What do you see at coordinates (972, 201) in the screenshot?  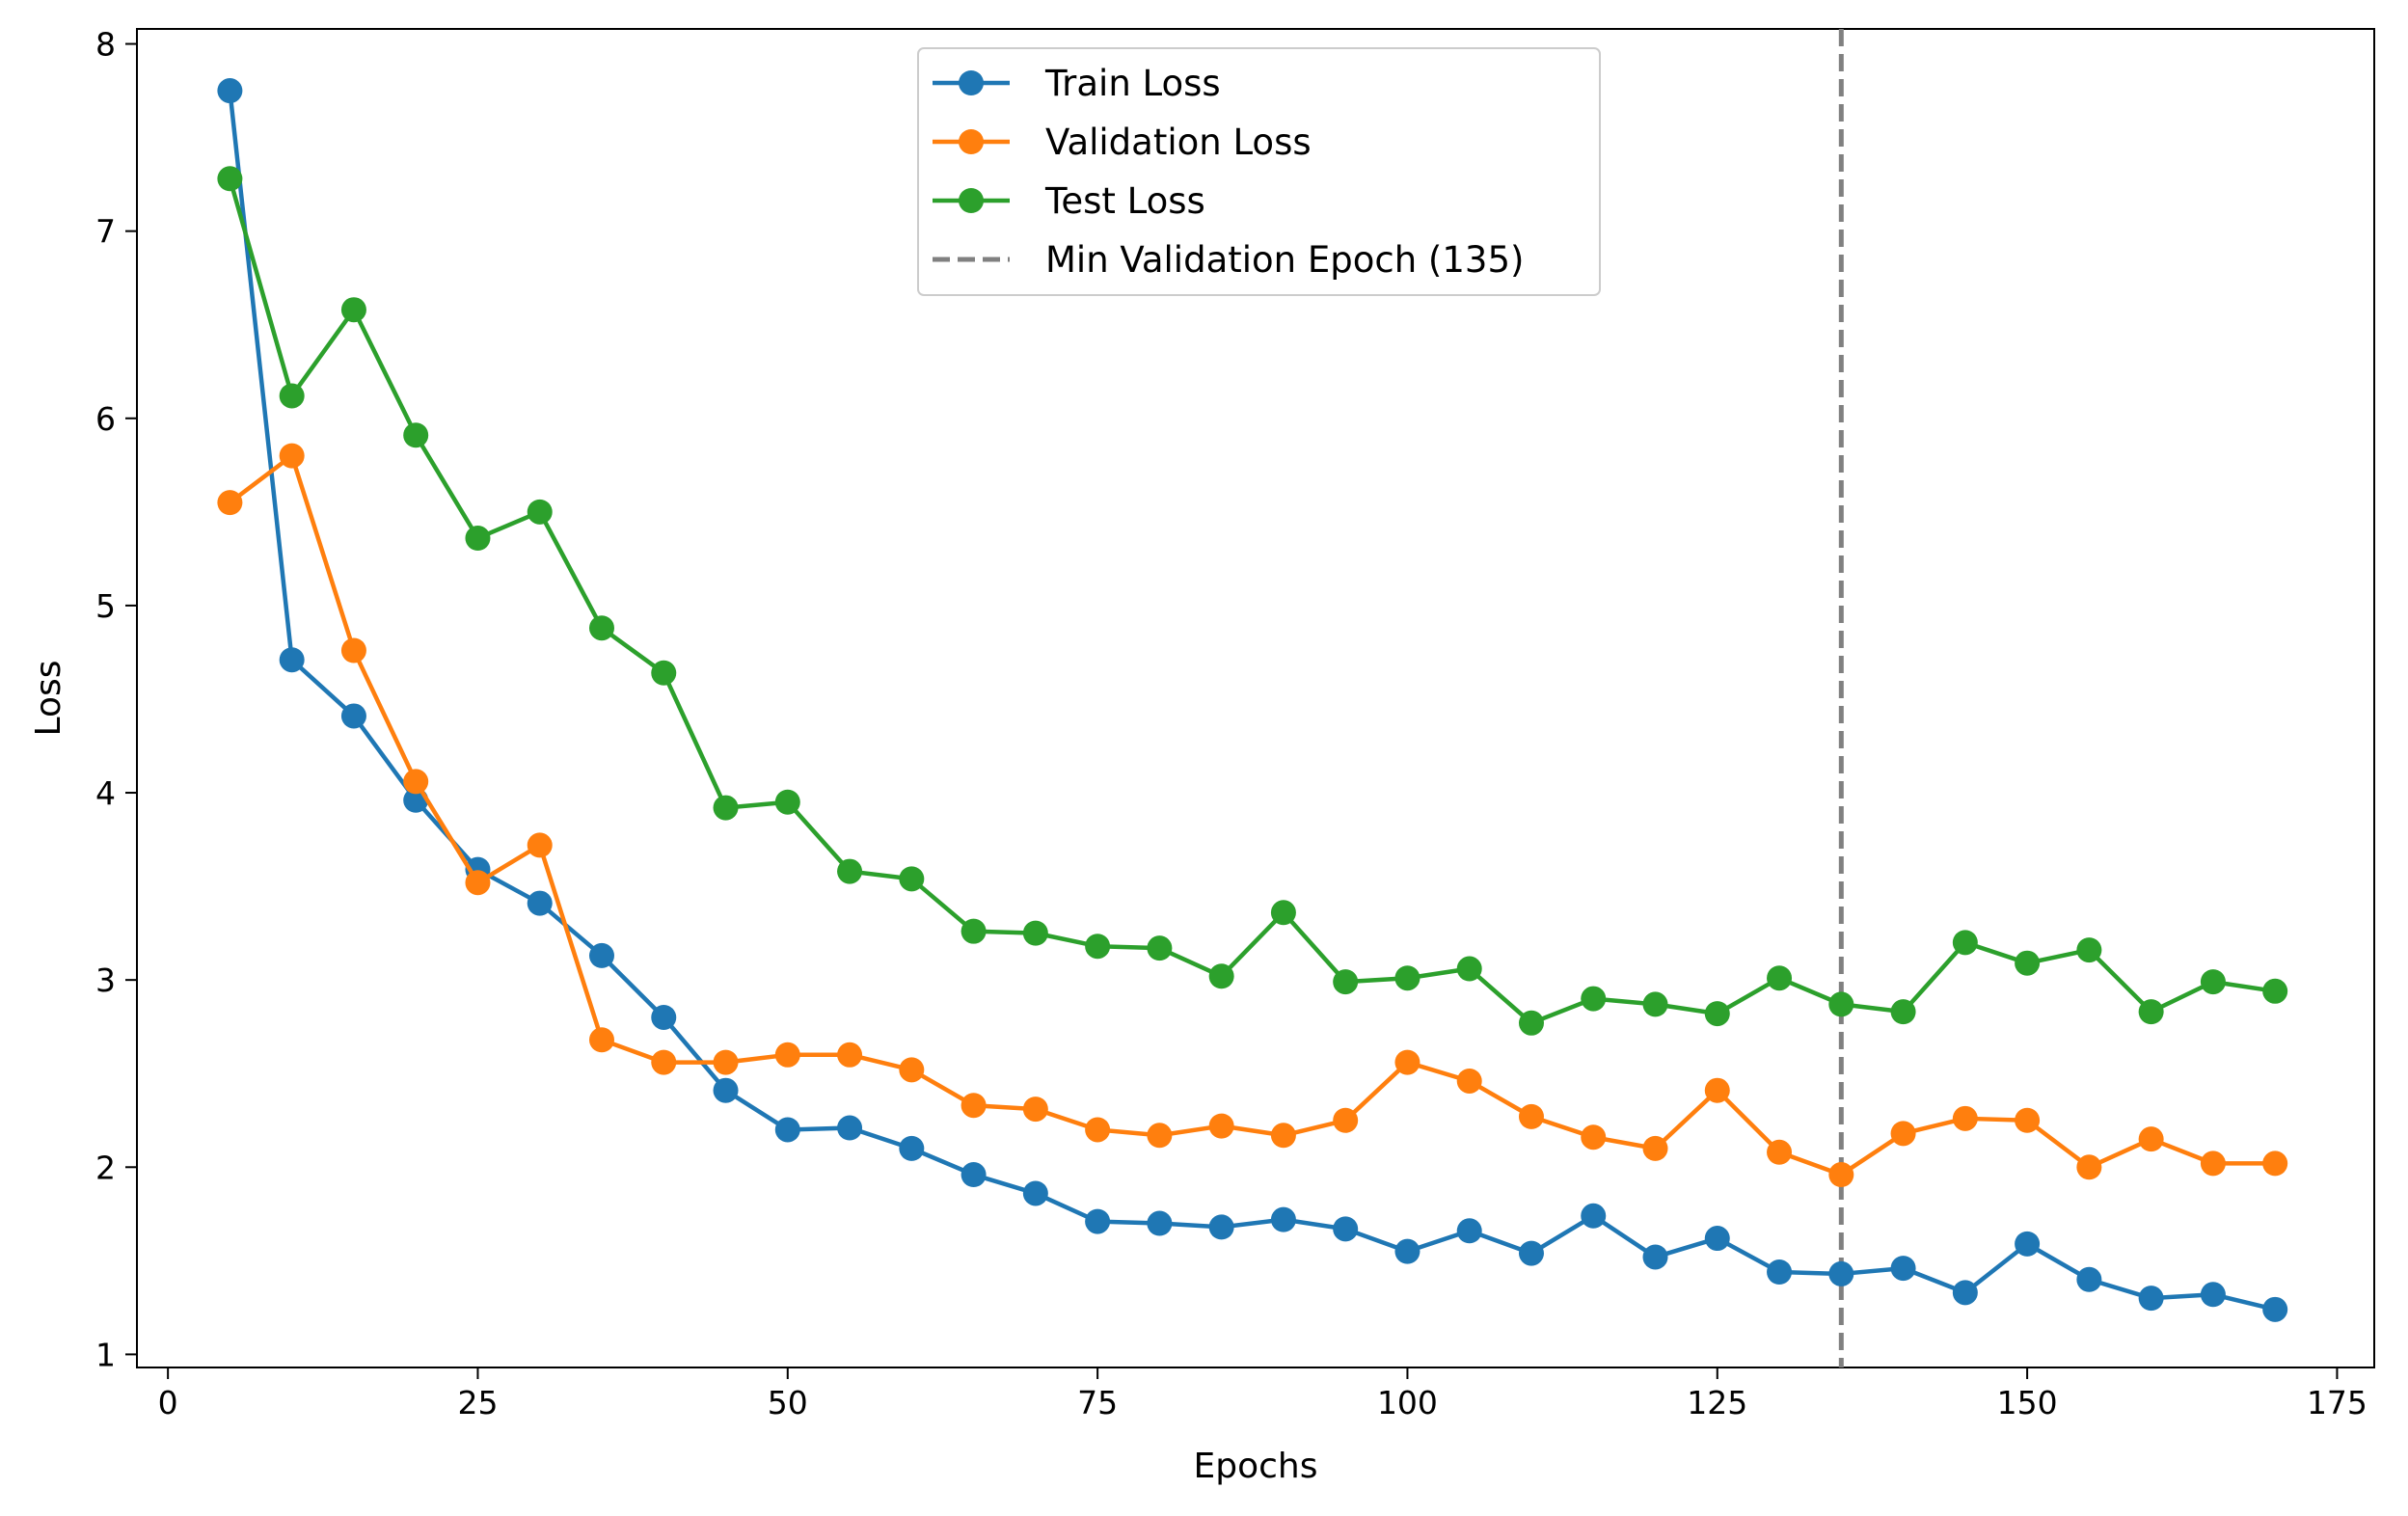 I see `legend-swatch-marker` at bounding box center [972, 201].